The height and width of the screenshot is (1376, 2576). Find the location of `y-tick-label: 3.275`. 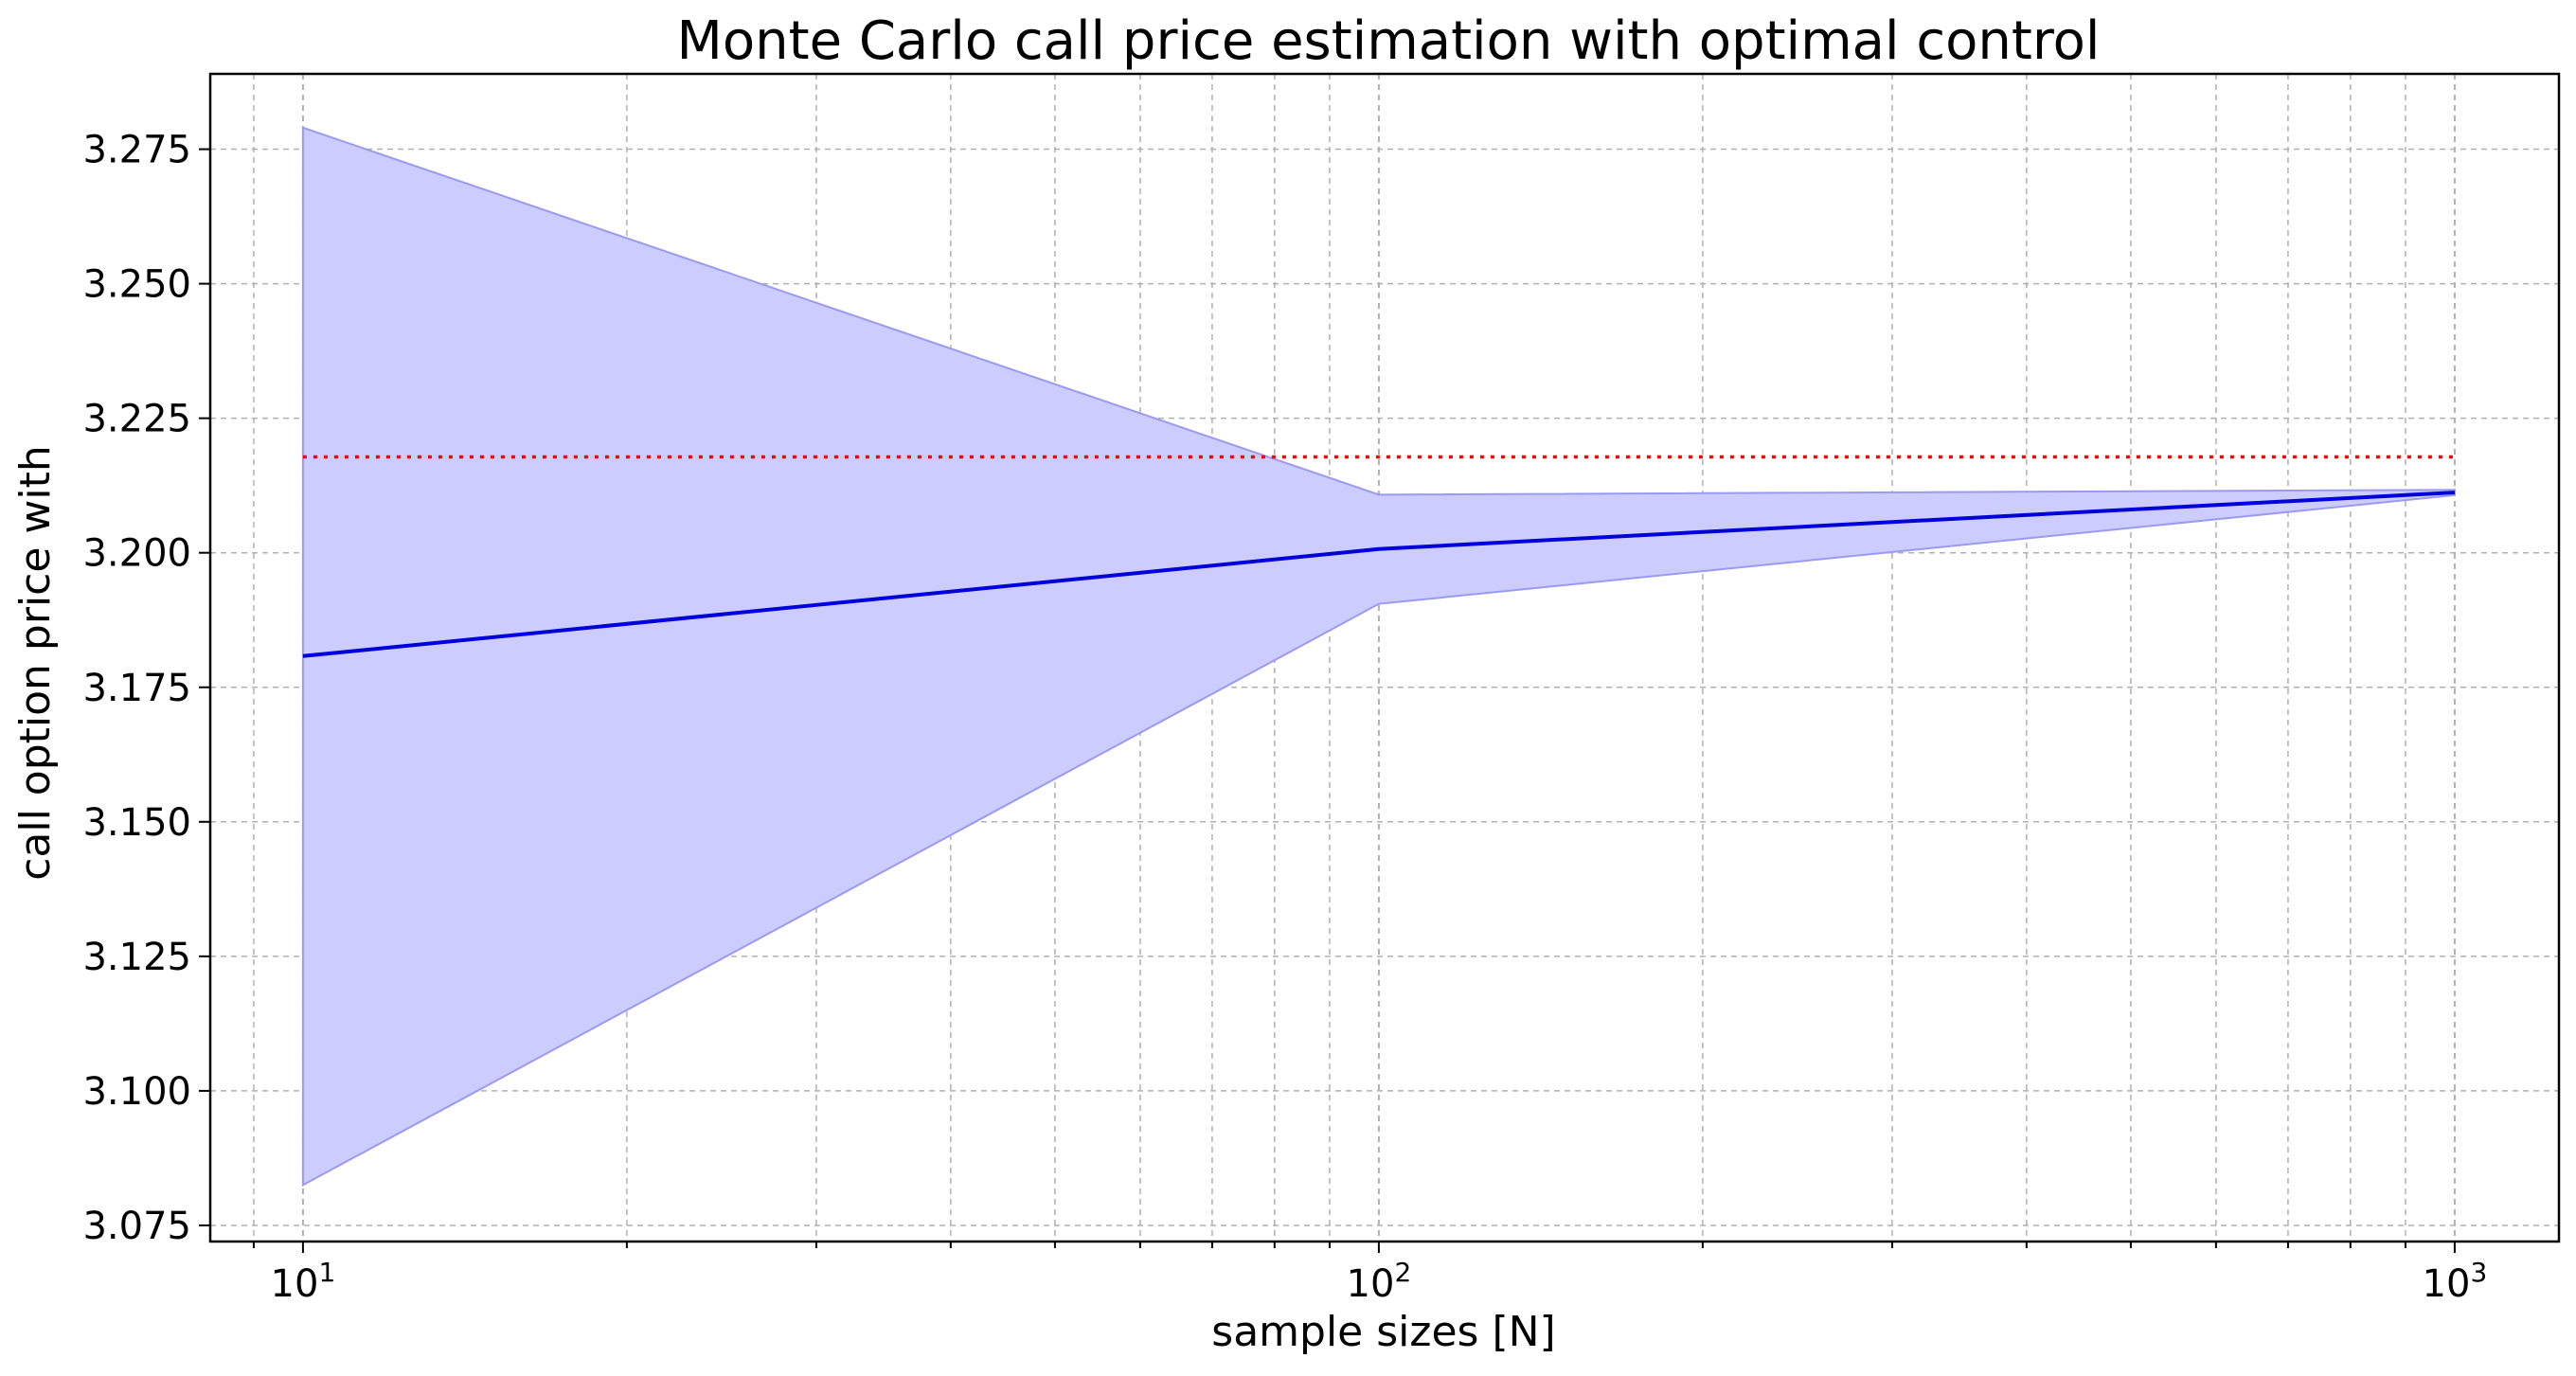

y-tick-label: 3.275 is located at coordinates (136, 150).